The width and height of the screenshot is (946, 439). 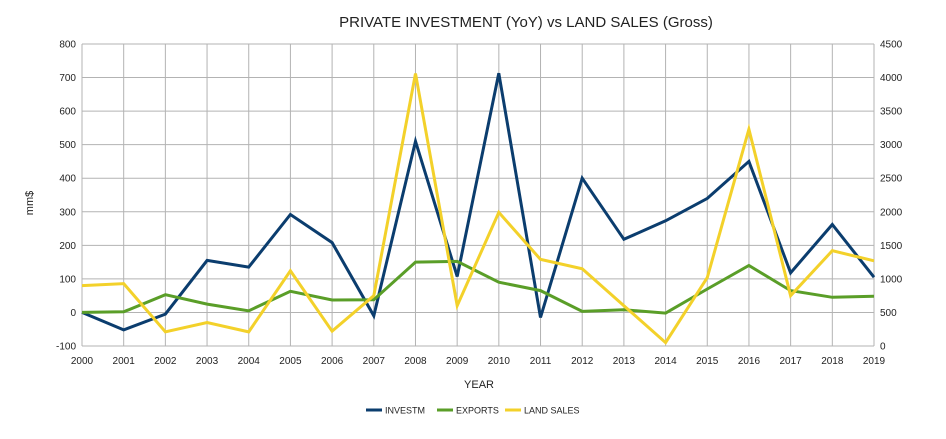 What do you see at coordinates (891, 112) in the screenshot?
I see `y2-tick-label: 3500` at bounding box center [891, 112].